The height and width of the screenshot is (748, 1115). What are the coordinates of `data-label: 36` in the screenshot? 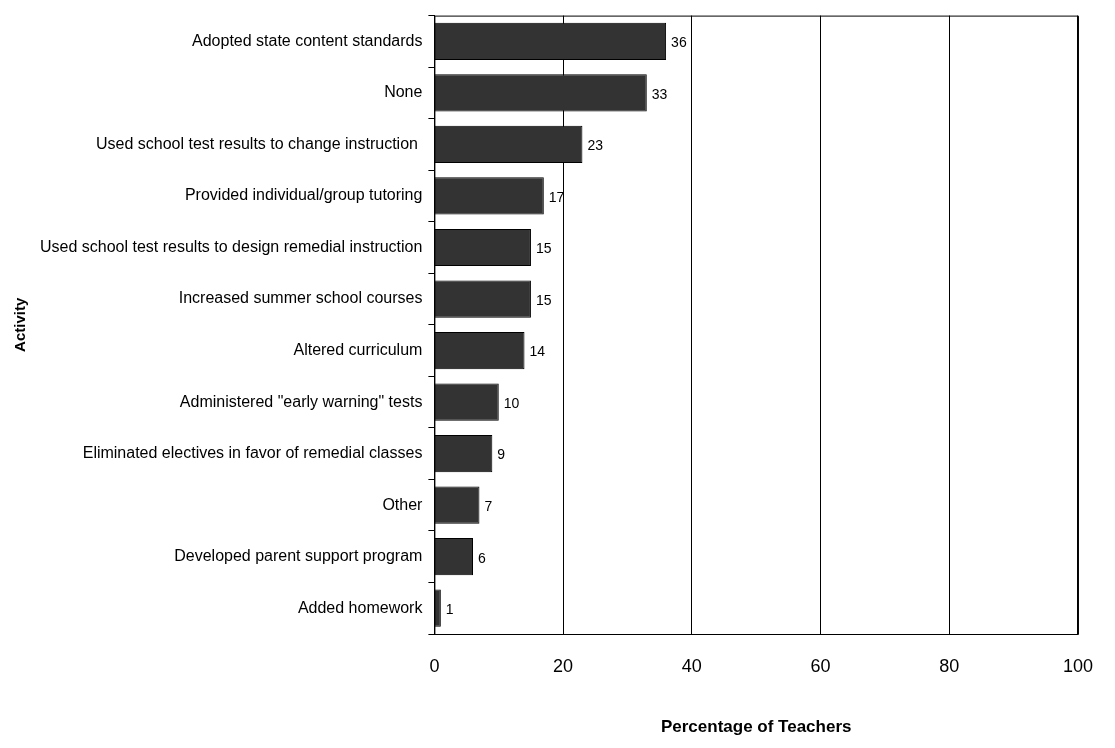 It's located at (679, 42).